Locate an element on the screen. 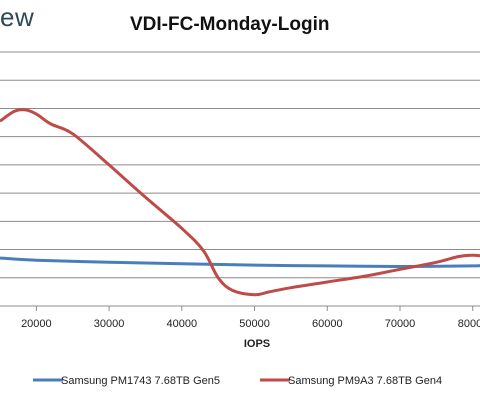 The height and width of the screenshot is (401, 480). x-tick-label-1: 30000 is located at coordinates (109, 324).